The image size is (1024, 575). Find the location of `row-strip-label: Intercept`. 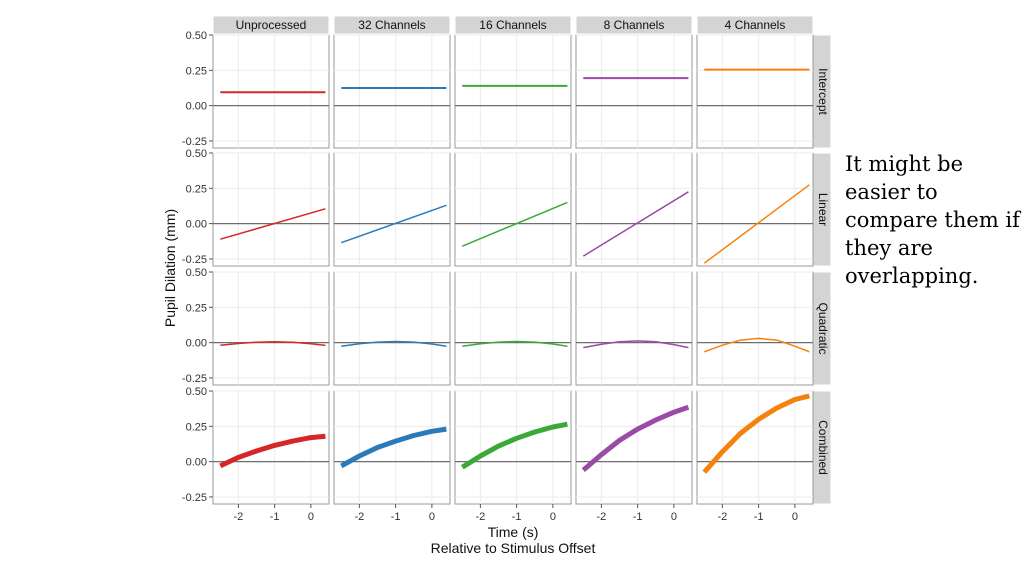

row-strip-label: Intercept is located at coordinates (823, 91).